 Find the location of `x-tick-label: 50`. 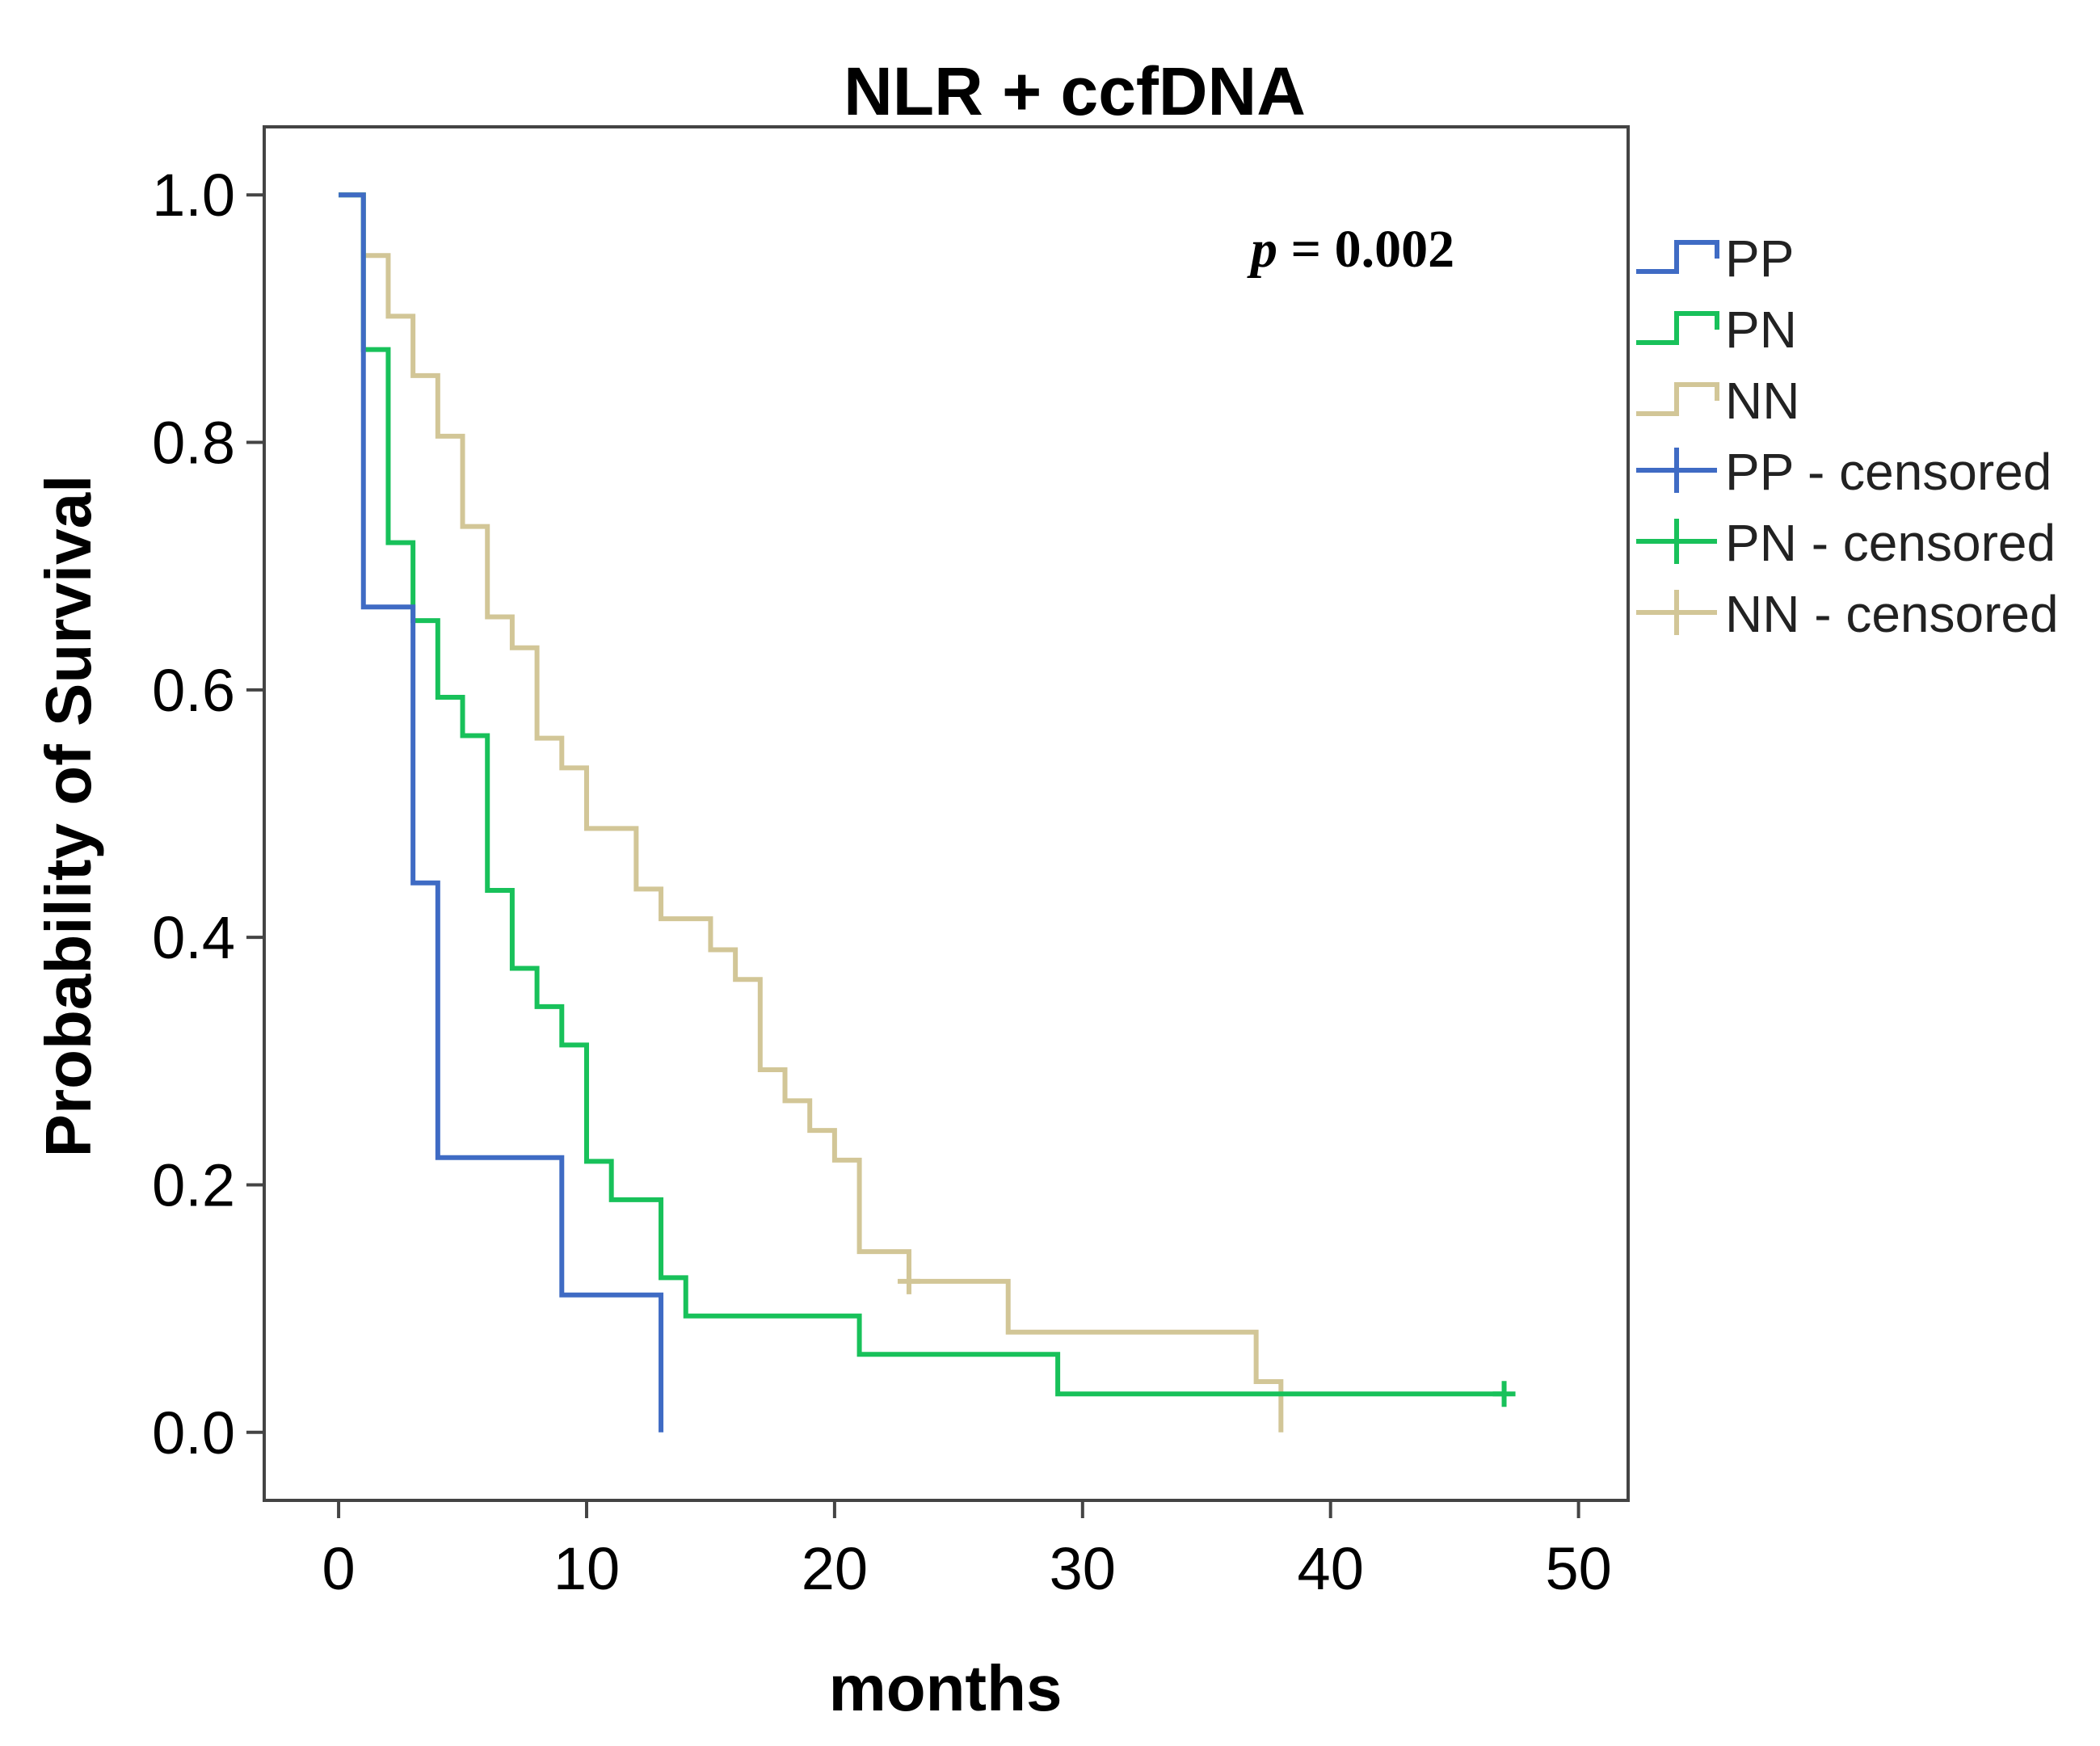

x-tick-label: 50 is located at coordinates (1578, 1569).